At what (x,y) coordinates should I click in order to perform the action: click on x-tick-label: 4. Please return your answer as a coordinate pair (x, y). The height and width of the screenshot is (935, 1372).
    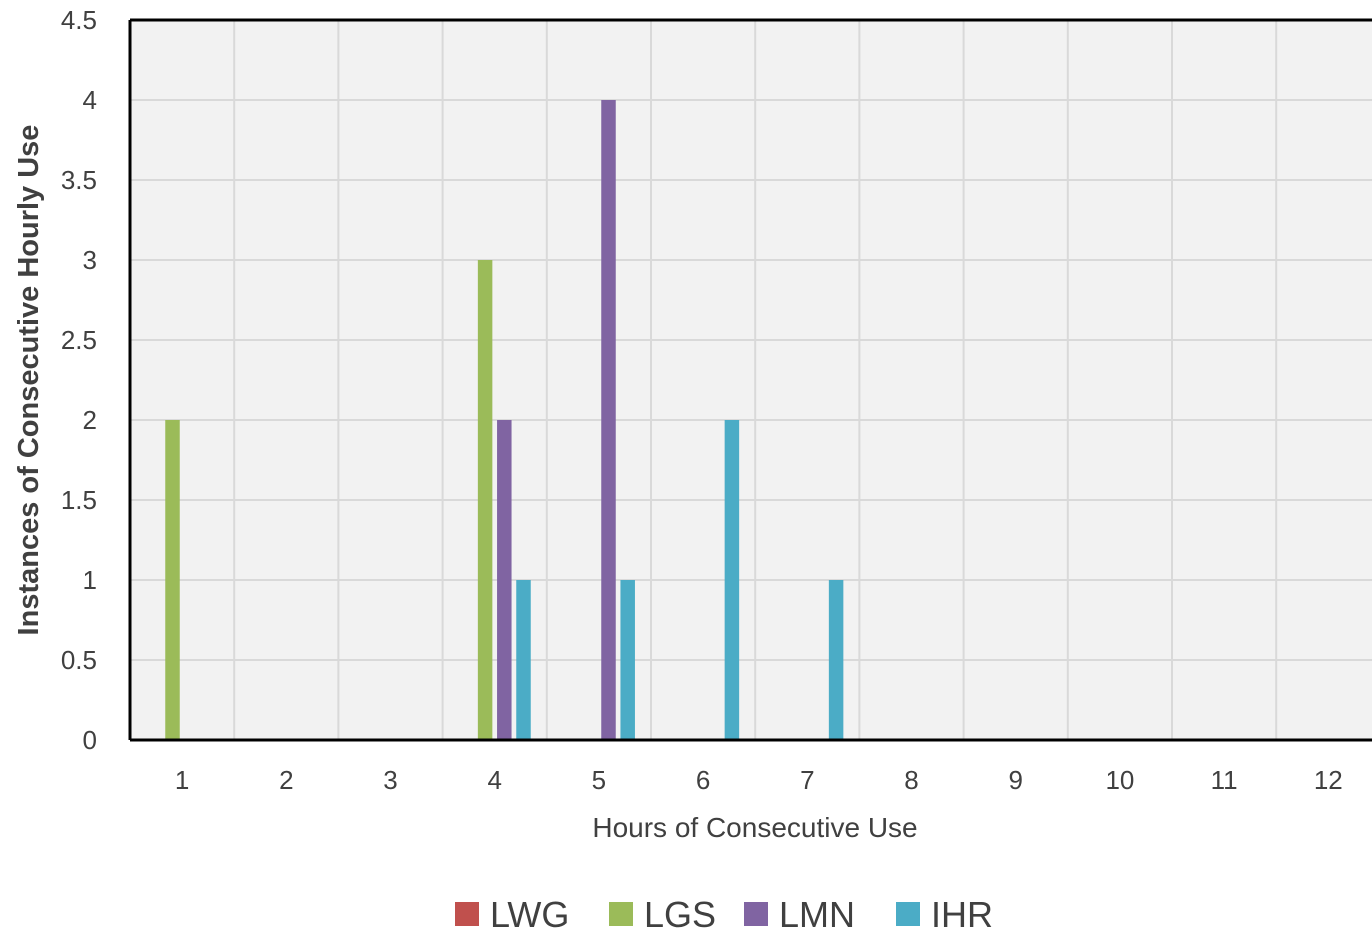
    Looking at the image, I should click on (494, 780).